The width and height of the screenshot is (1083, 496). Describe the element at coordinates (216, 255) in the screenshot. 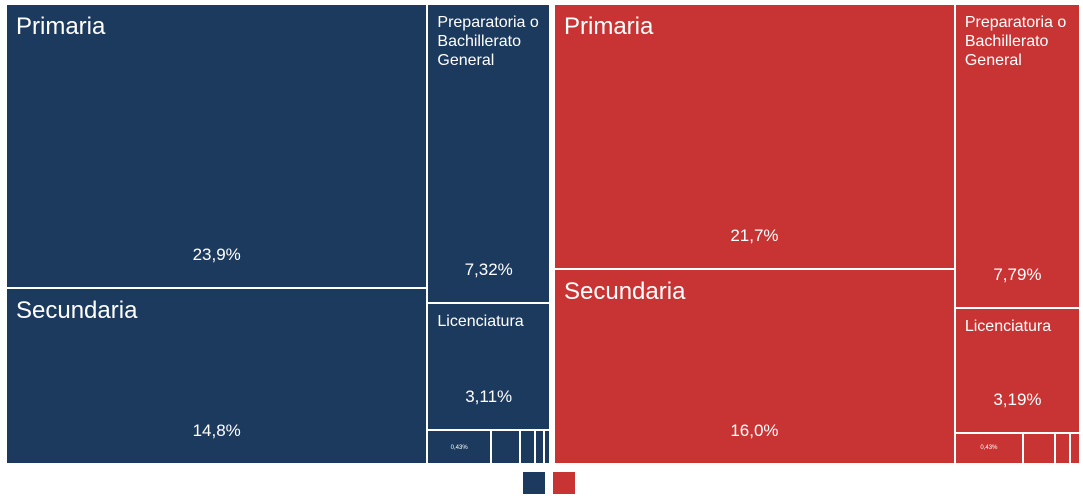

I see `value-label: 23,9%` at that location.